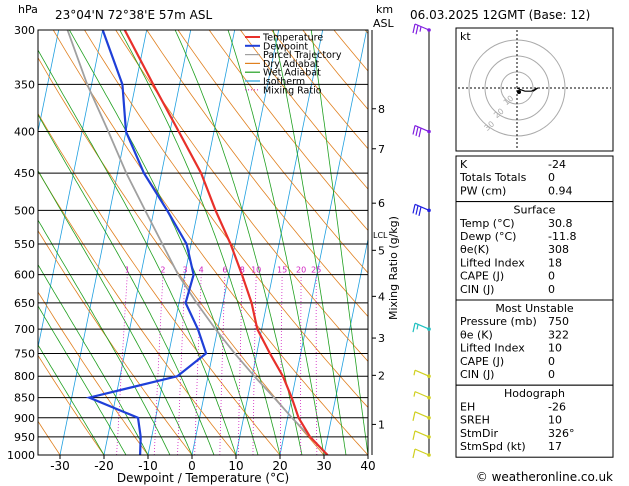  I want to click on table-row-label: θe(K), so click(474, 249).